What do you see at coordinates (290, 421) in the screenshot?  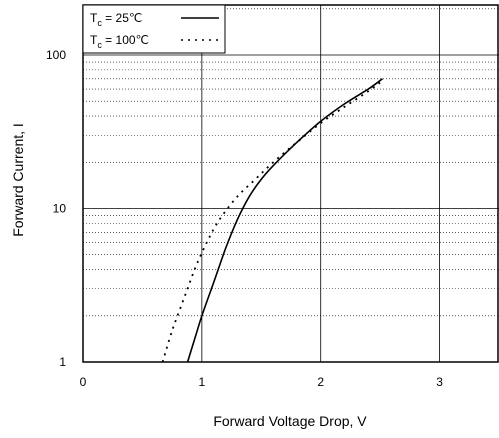 I see `x-axis-label: Forward Voltage Drop, V` at bounding box center [290, 421].